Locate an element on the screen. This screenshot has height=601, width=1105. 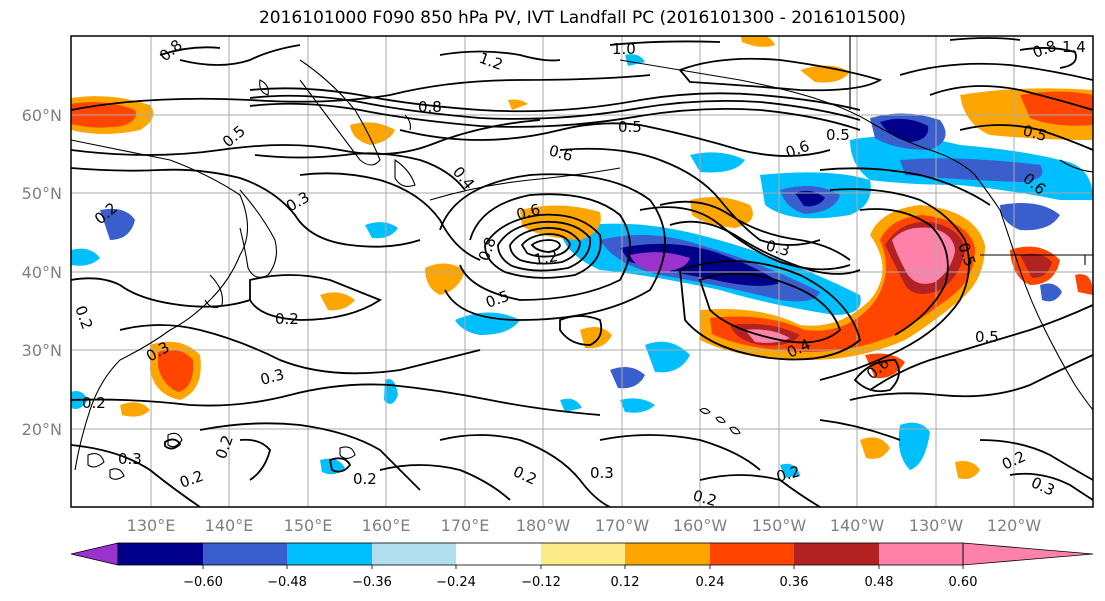
lon-label: 180°W is located at coordinates (543, 525).